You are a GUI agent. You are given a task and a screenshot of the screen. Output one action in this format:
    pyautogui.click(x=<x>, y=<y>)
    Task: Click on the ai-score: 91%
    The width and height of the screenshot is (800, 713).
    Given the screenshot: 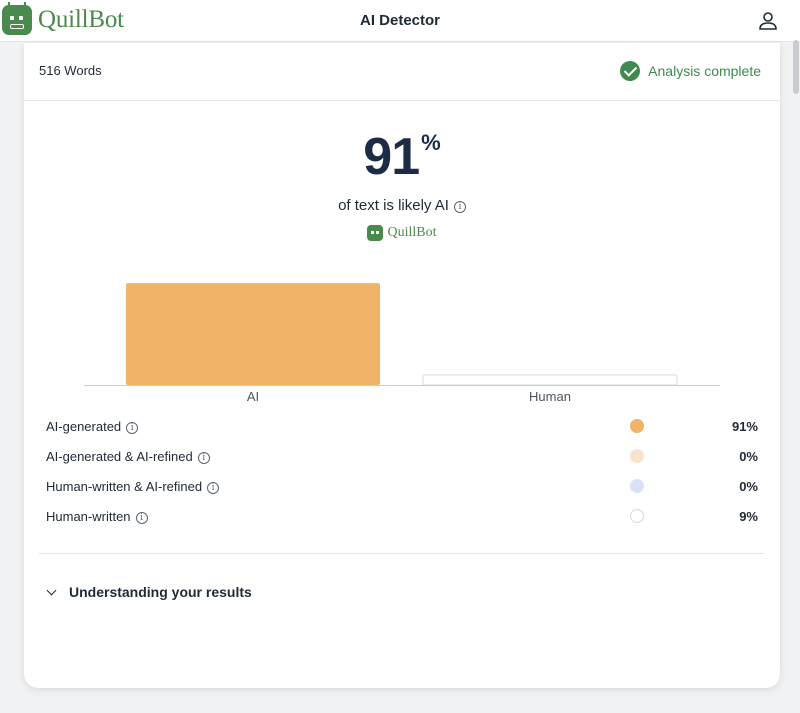 What is the action you would take?
    pyautogui.click(x=402, y=157)
    